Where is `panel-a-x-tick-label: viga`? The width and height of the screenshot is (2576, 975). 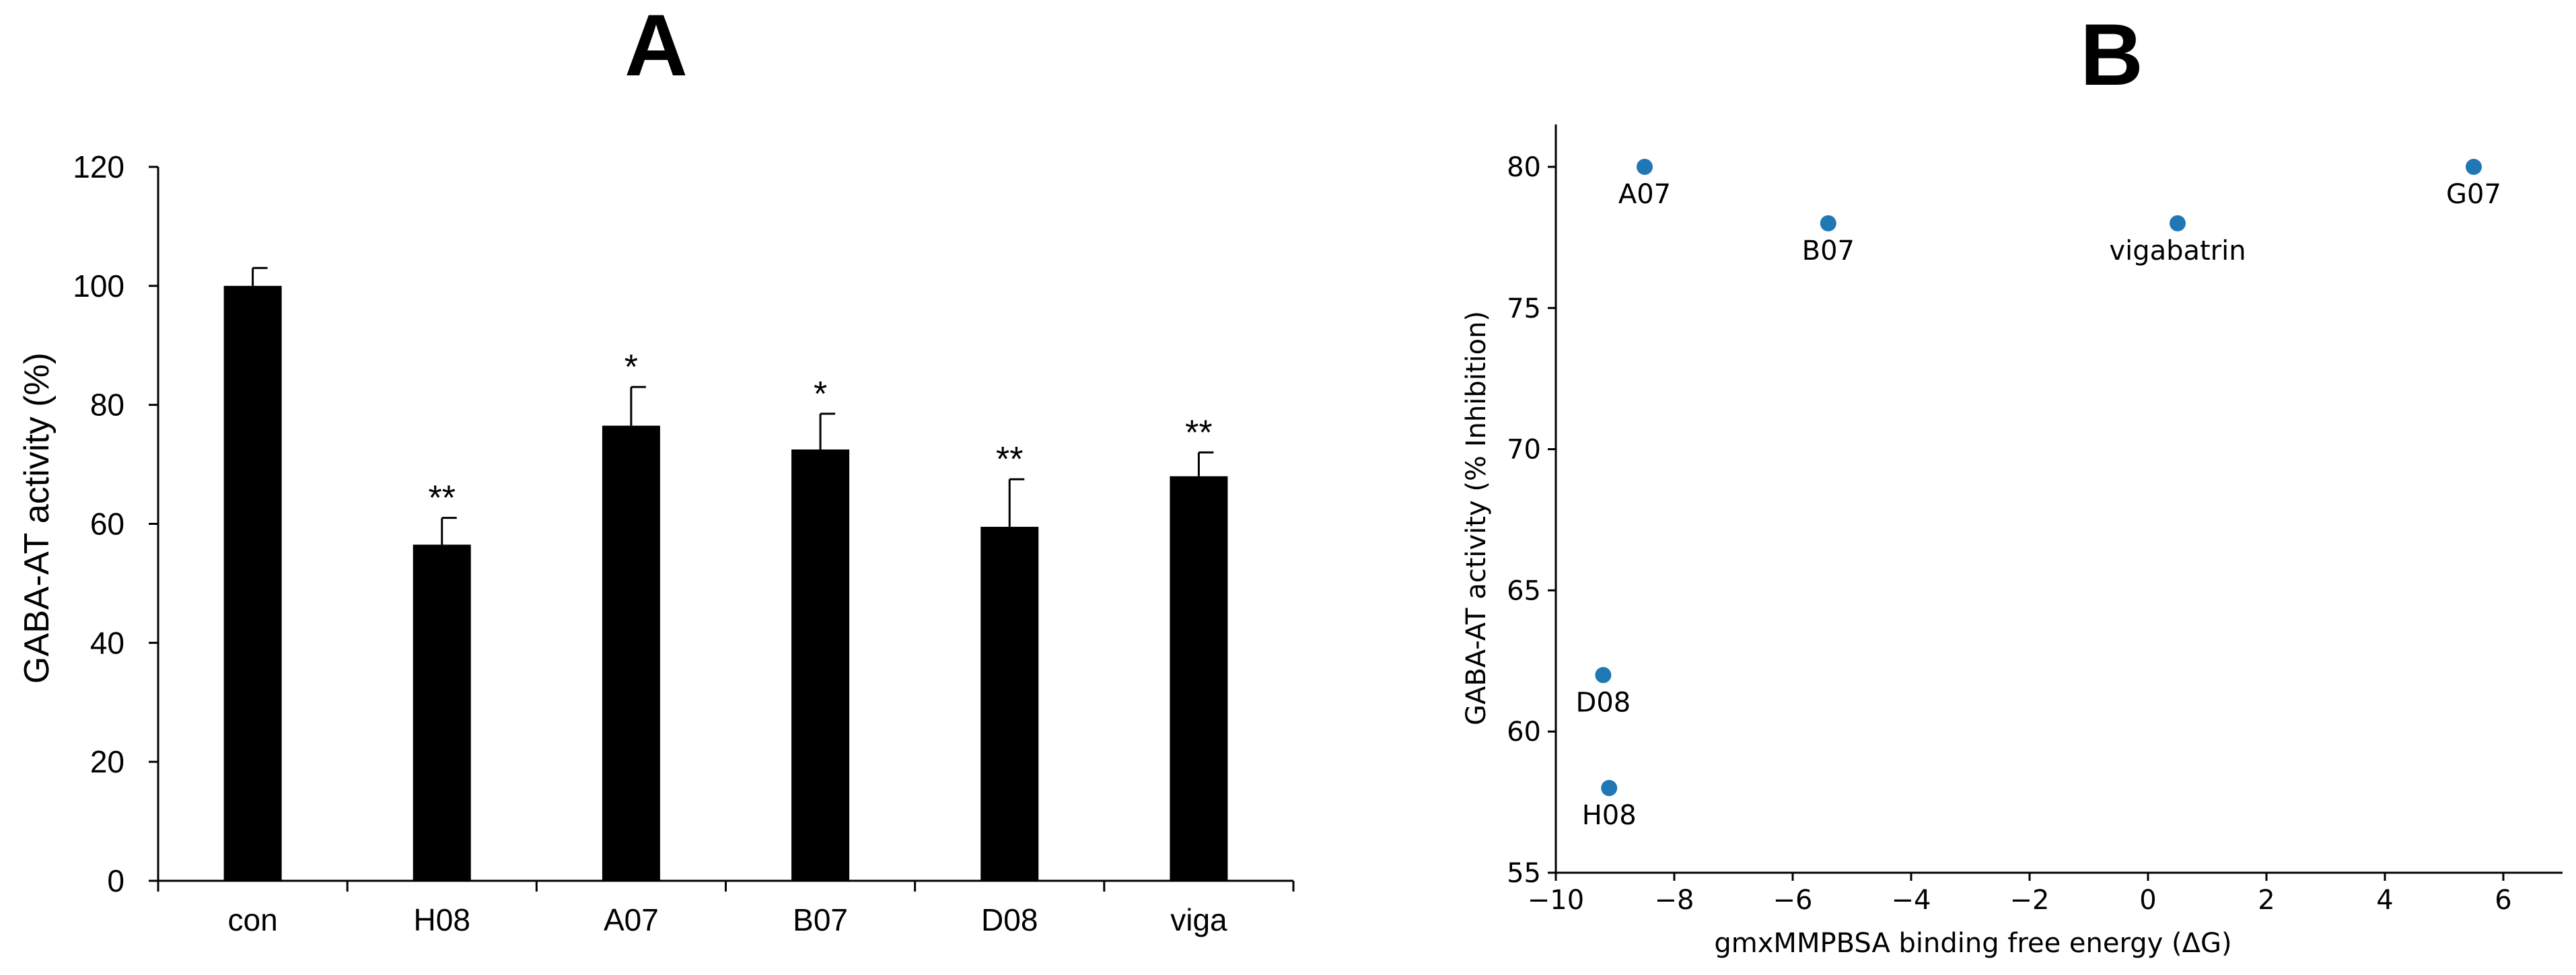
panel-a-x-tick-label: viga is located at coordinates (1198, 919).